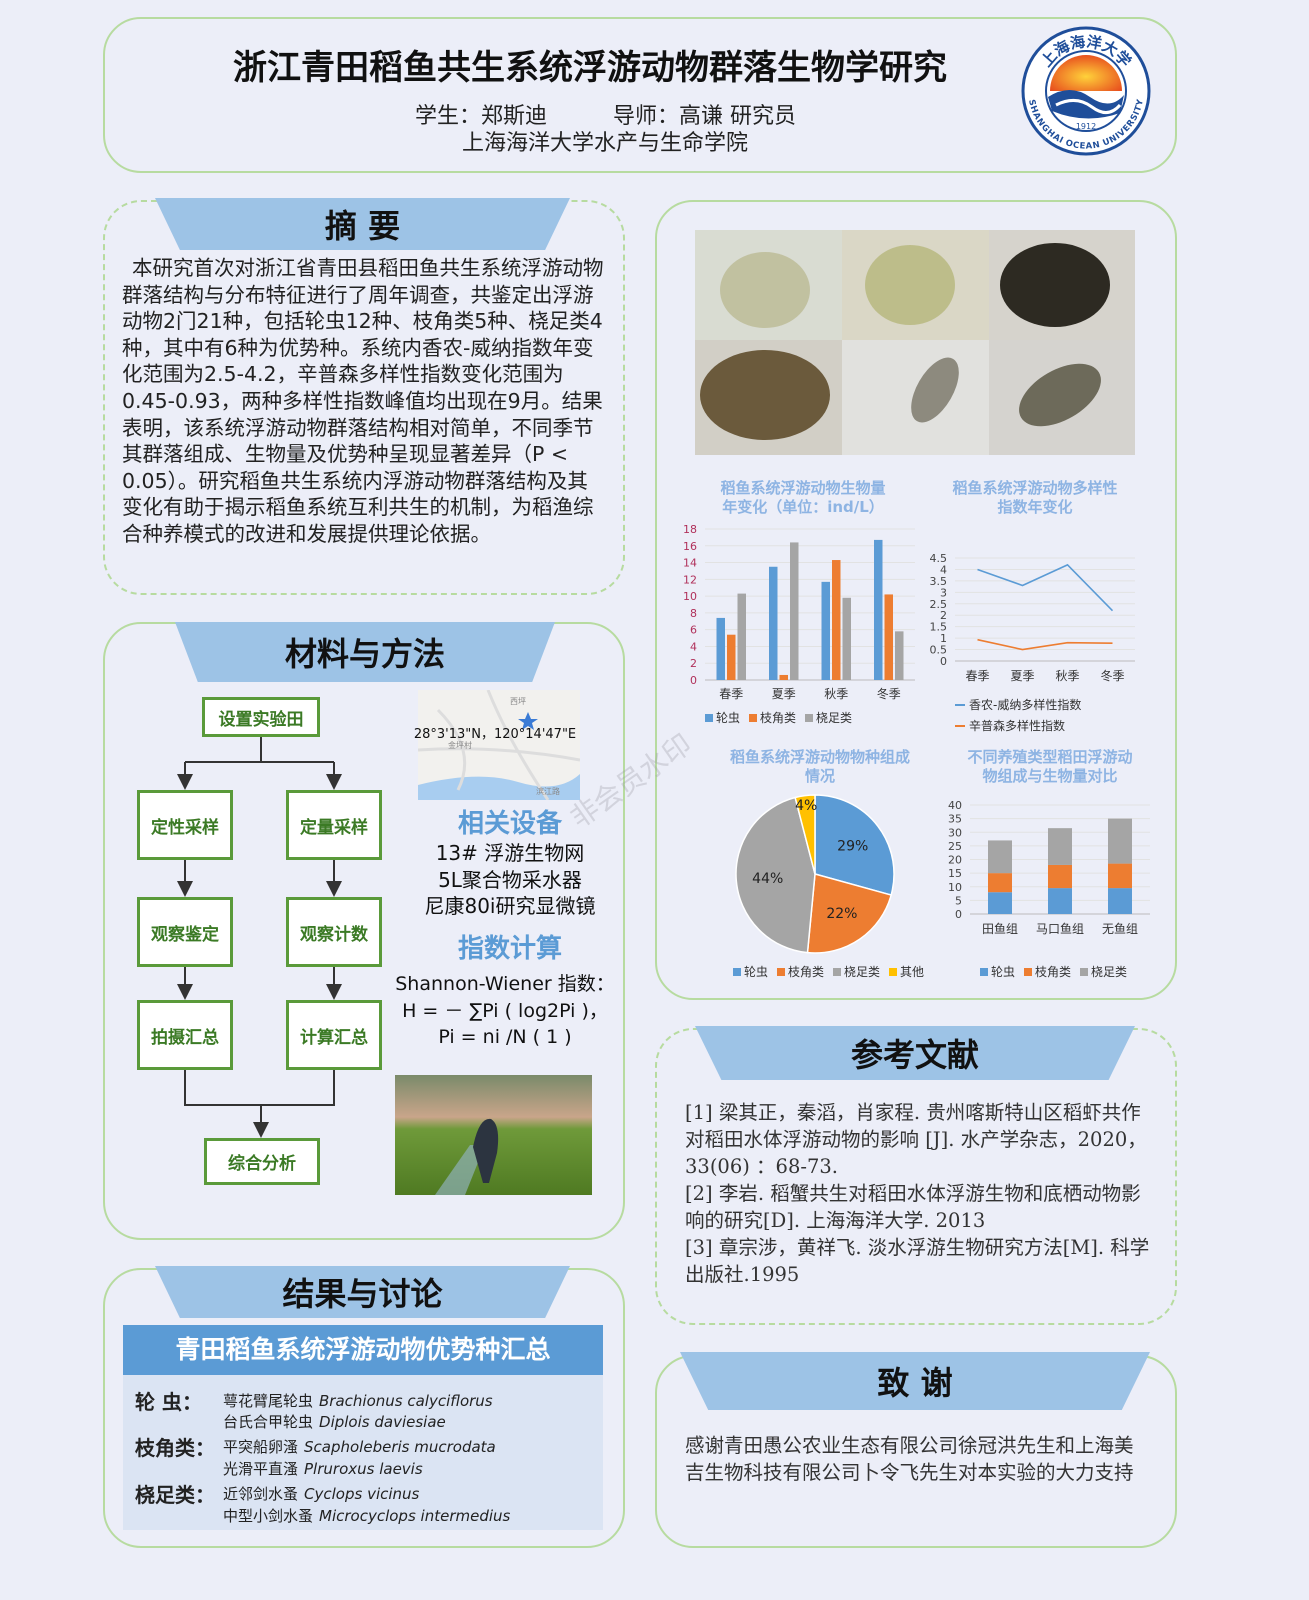 The width and height of the screenshot is (1309, 1600). Describe the element at coordinates (363, 1350) in the screenshot. I see `table-title: 青田稻鱼系统浮游动物优势种汇总` at that location.